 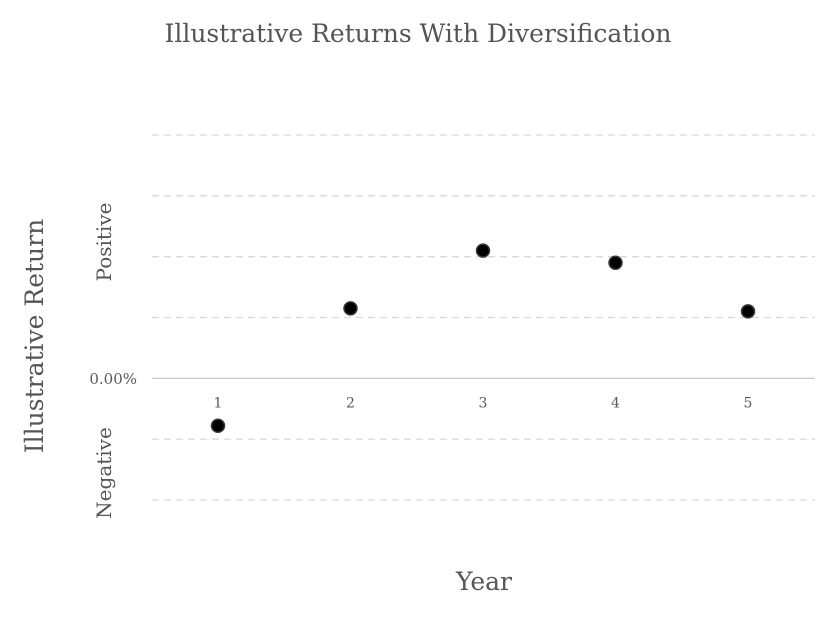 What do you see at coordinates (615, 403) in the screenshot?
I see `x-tick-label: 4` at bounding box center [615, 403].